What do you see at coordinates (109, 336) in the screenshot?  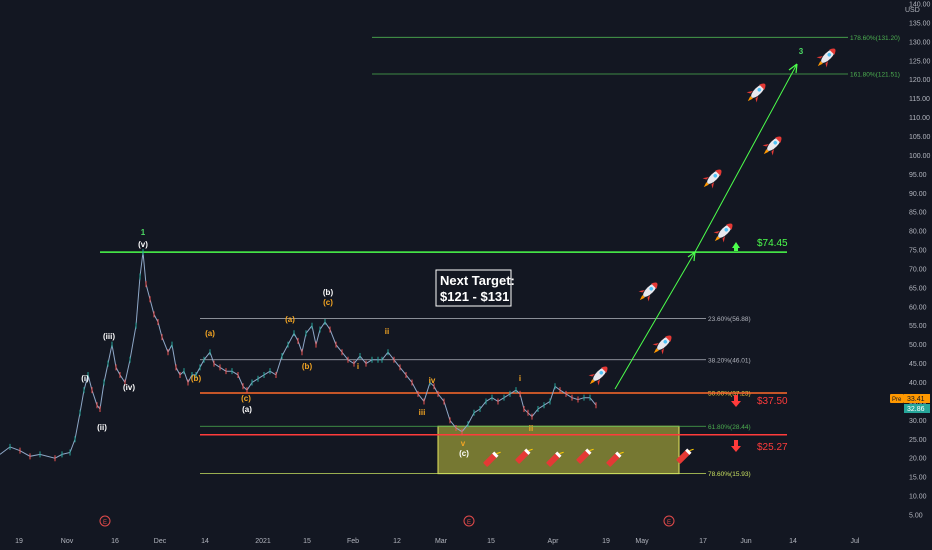 I see `wave-label: (iii)` at bounding box center [109, 336].